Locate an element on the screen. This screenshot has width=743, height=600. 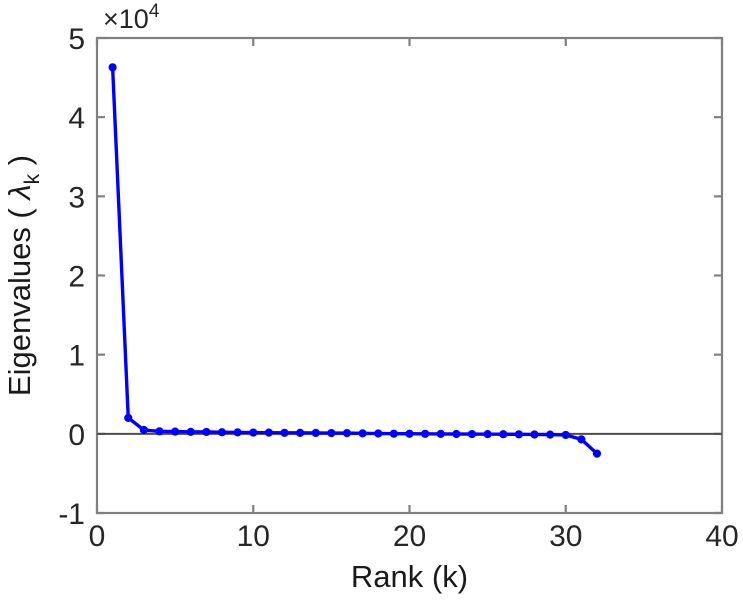
y-tick-label-2: 3 is located at coordinates (76, 197).